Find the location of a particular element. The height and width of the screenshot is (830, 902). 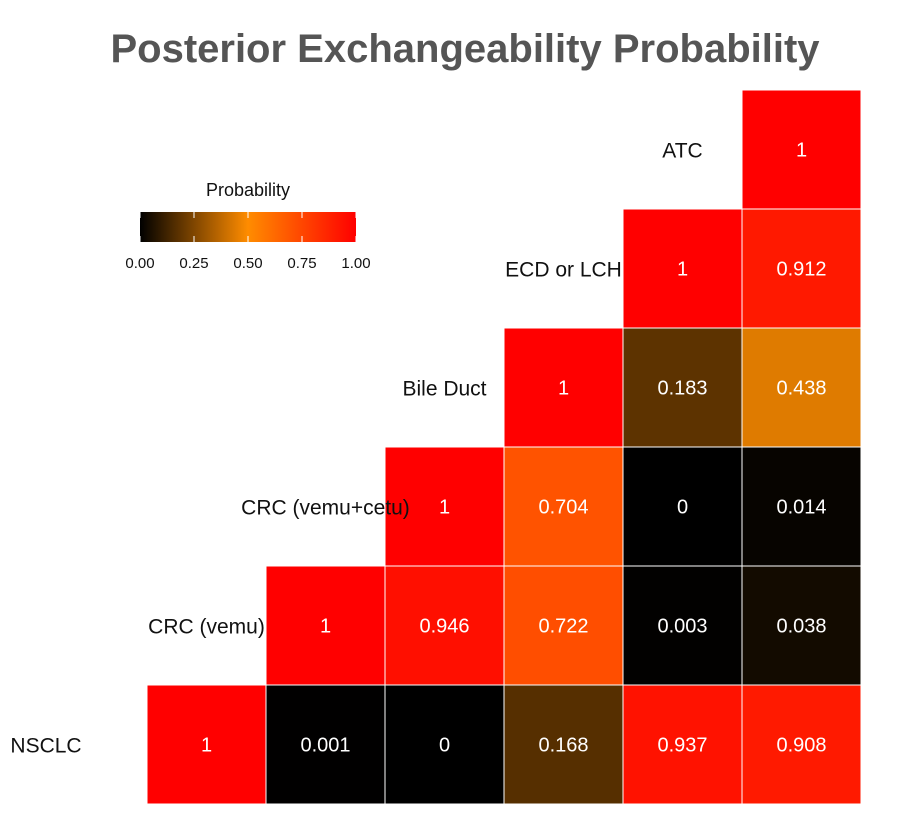

row-label-bile-duct: Bile Duct is located at coordinates (444, 389).